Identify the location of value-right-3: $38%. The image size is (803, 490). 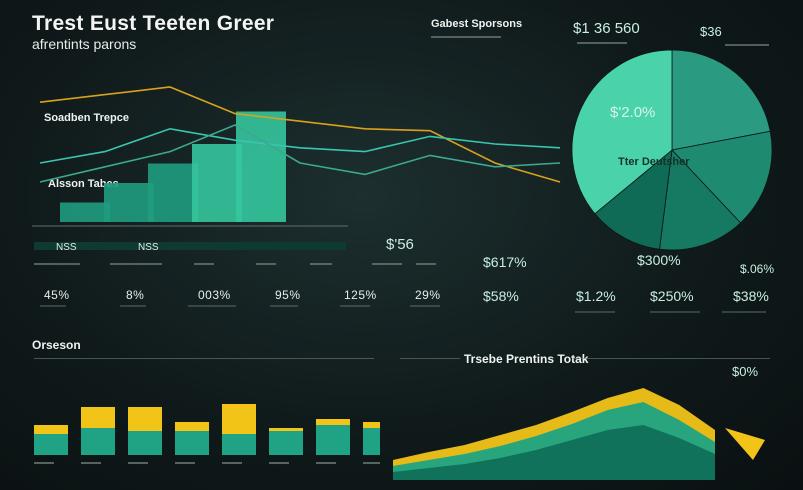
(751, 296).